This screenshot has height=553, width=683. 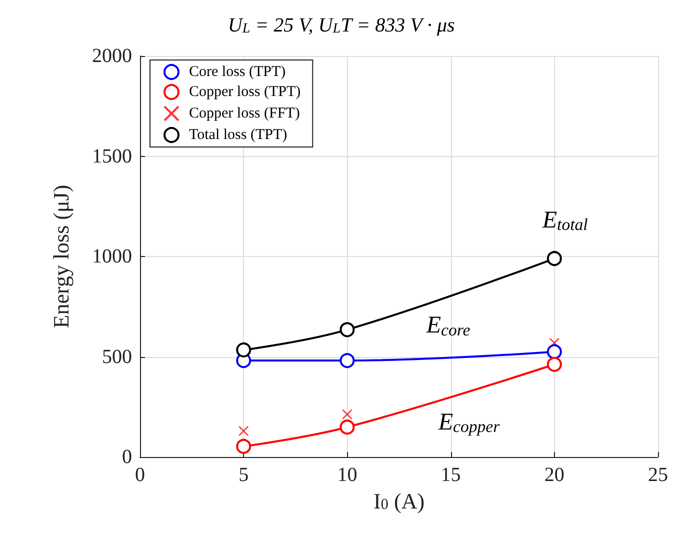 What do you see at coordinates (347, 475) in the screenshot?
I see `x-tick-label: 10` at bounding box center [347, 475].